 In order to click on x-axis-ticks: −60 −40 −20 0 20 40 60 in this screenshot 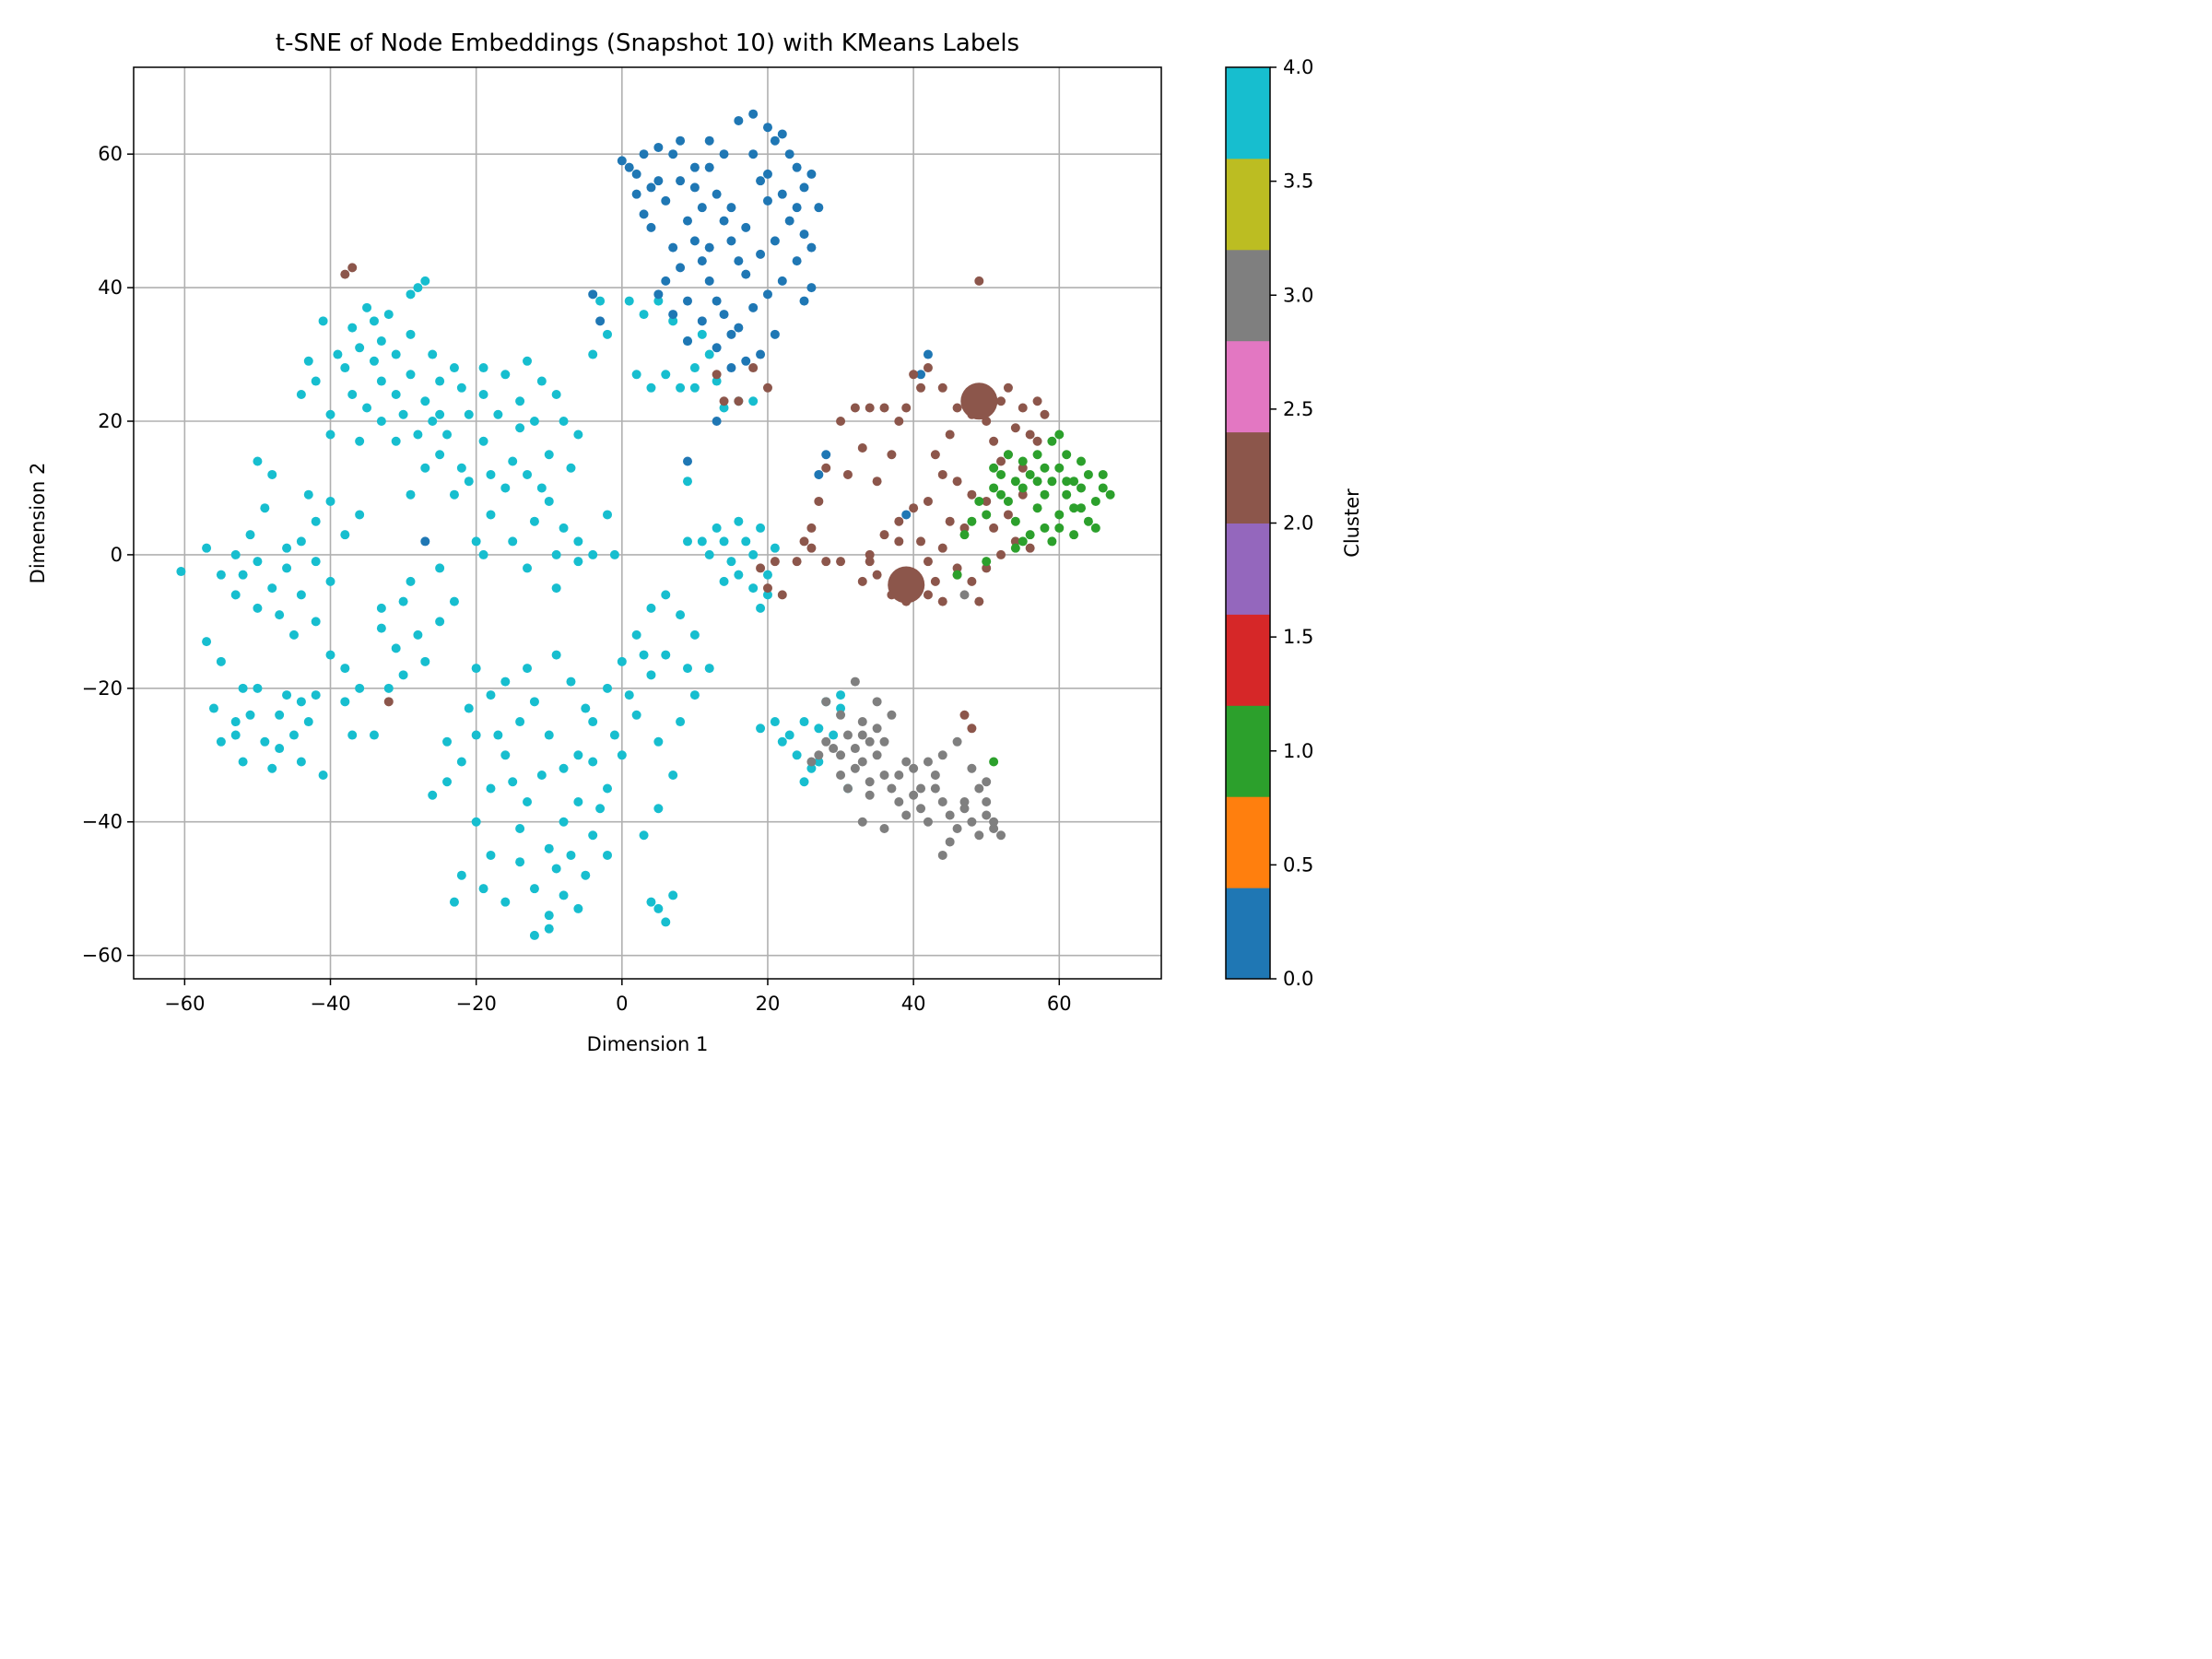, I will do `click(618, 997)`.